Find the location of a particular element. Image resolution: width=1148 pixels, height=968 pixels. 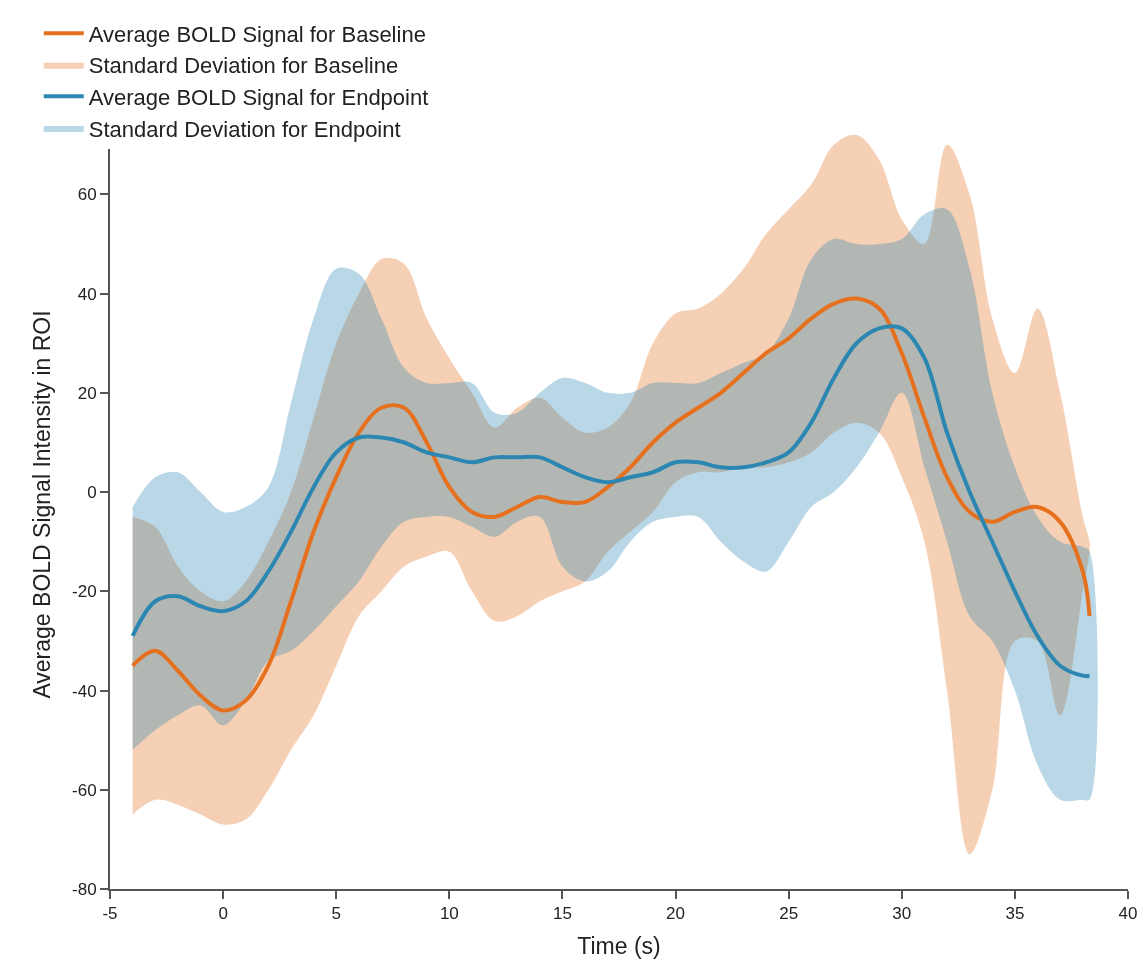

x-axis-title: Time (s) is located at coordinates (619, 945).